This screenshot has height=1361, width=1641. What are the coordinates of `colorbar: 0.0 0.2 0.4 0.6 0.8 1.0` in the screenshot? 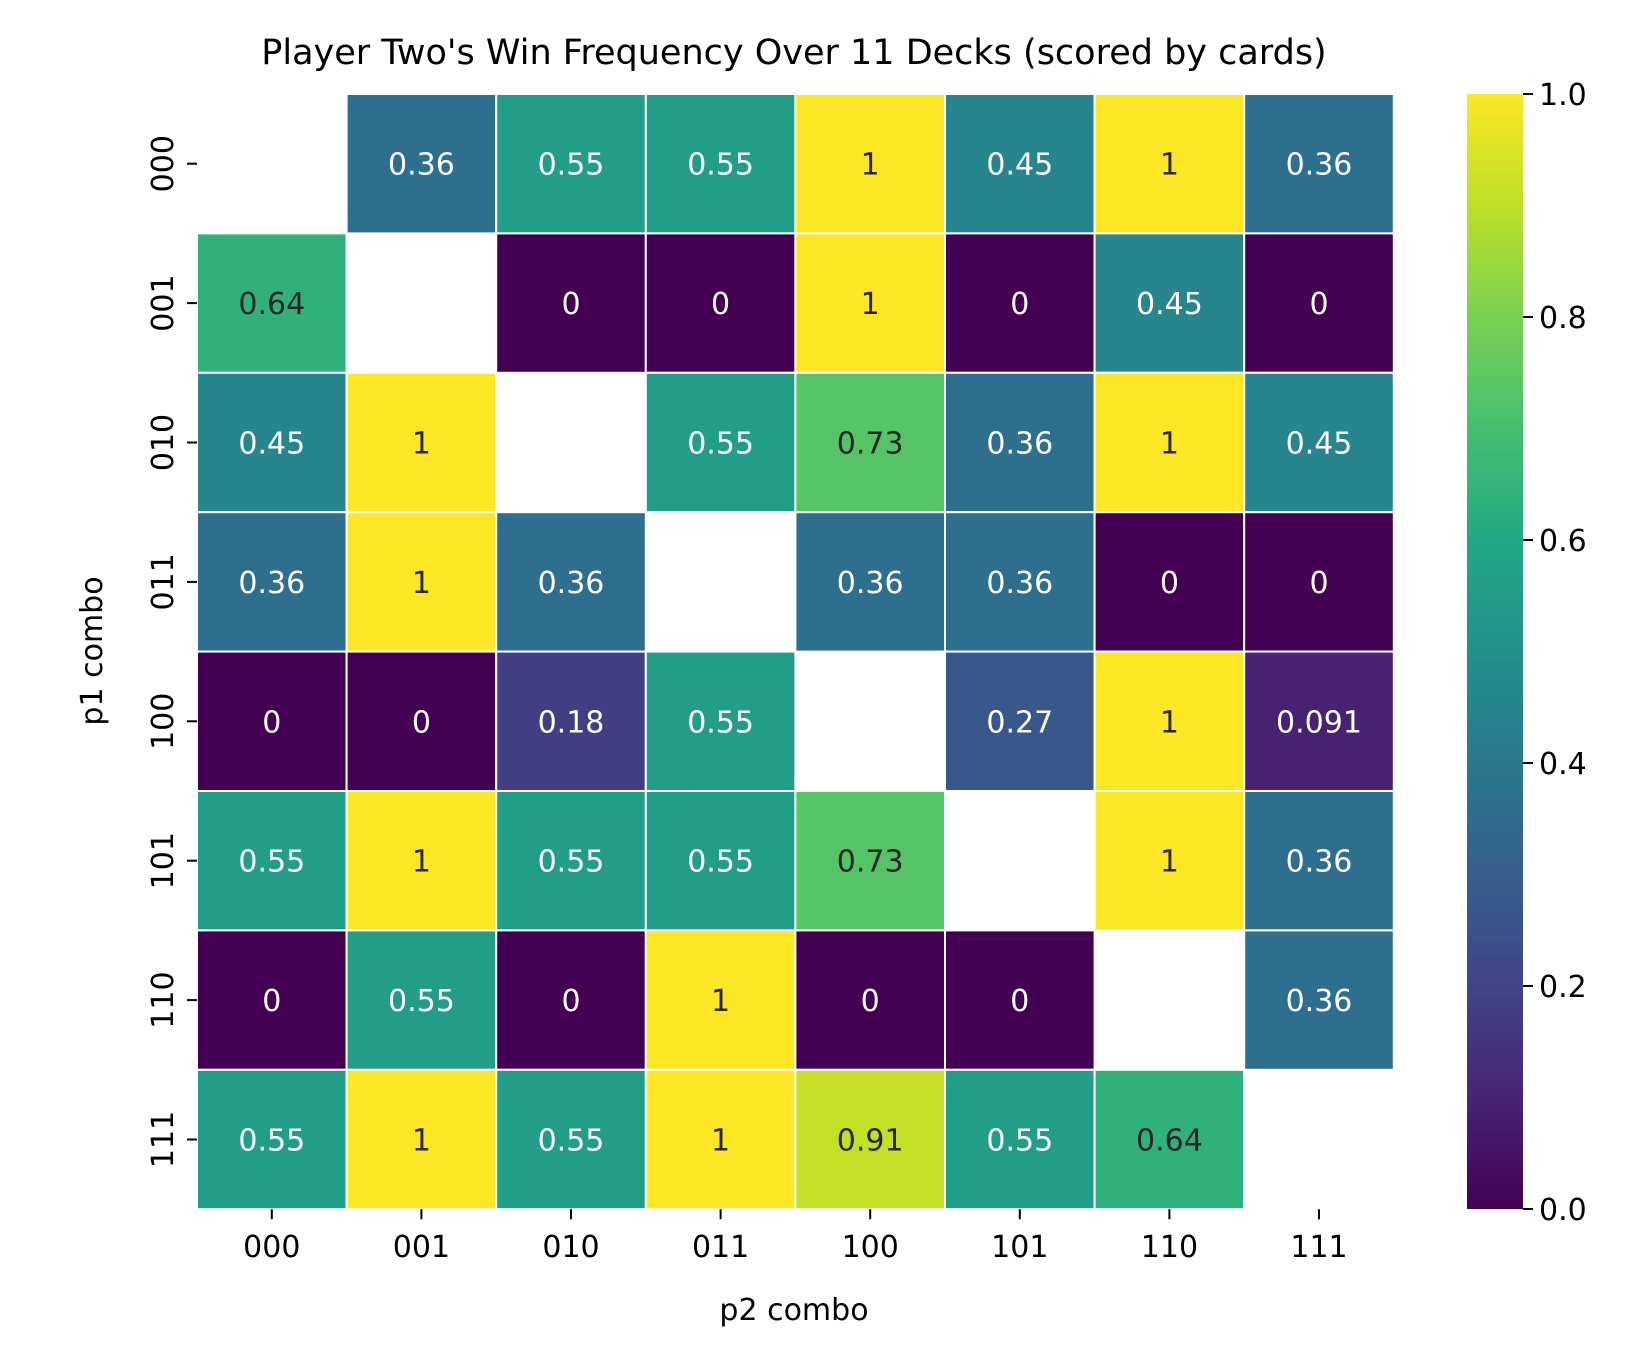 It's located at (1527, 653).